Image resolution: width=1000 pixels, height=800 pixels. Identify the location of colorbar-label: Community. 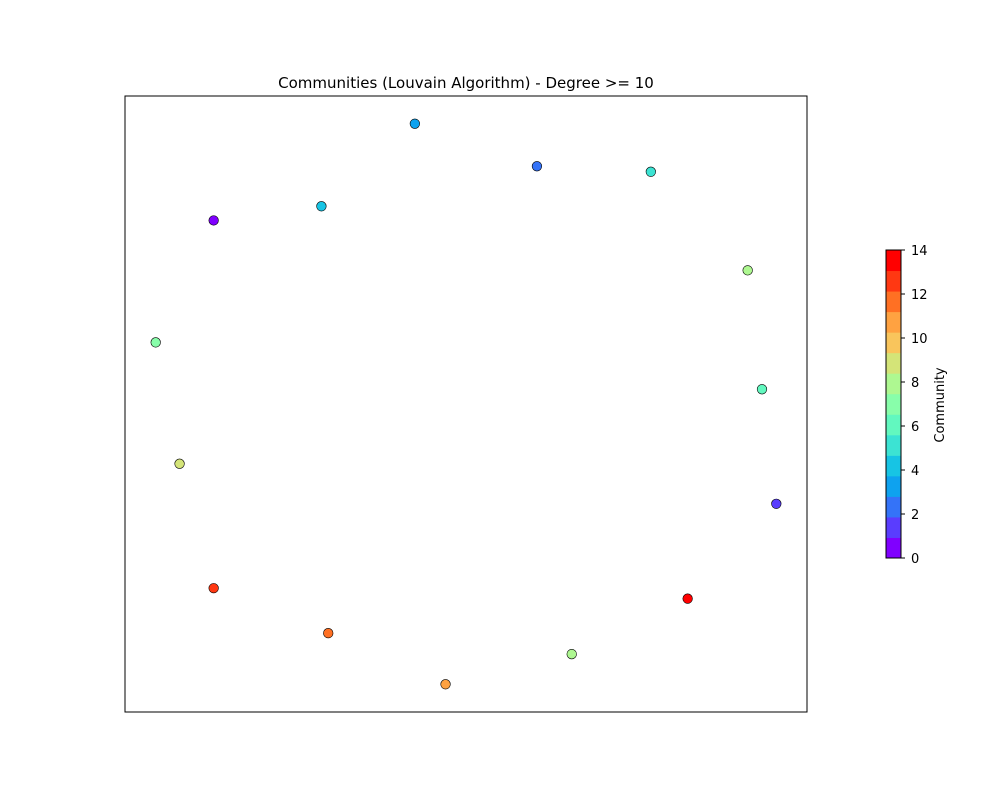
(940, 405).